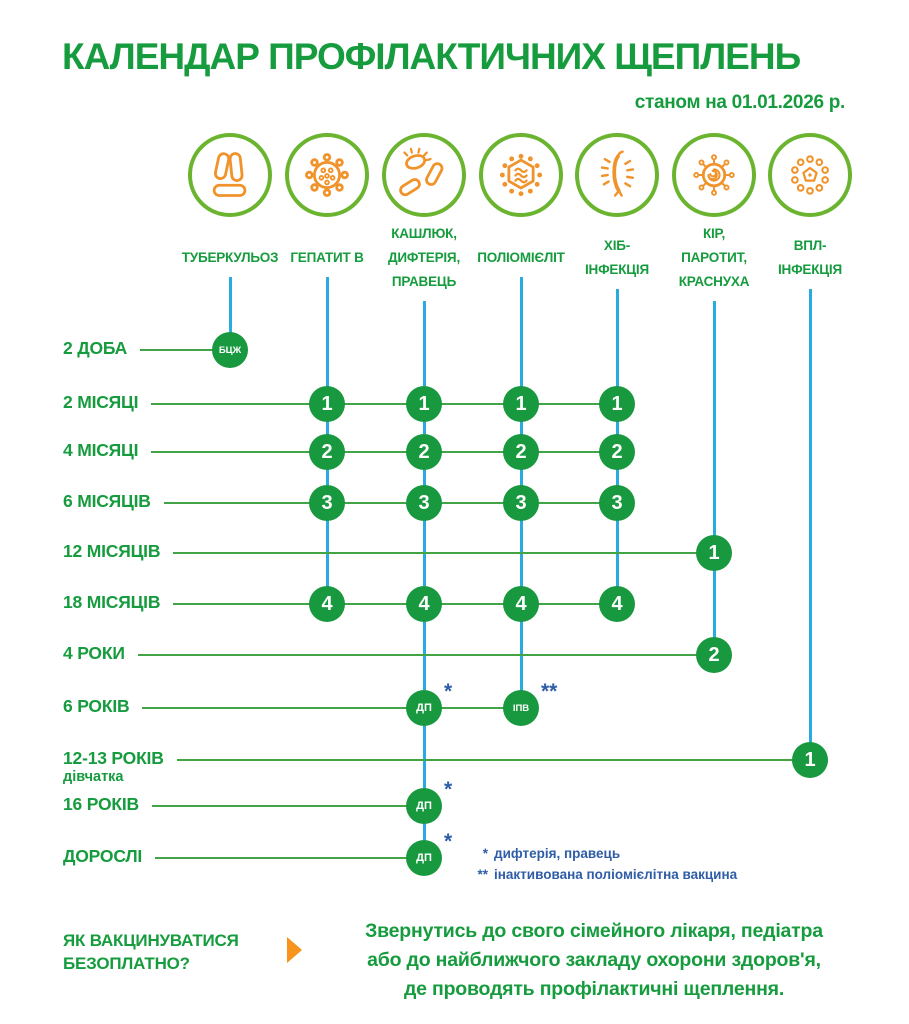  I want to click on row-label: 12 МІСЯЦІВ, so click(112, 551).